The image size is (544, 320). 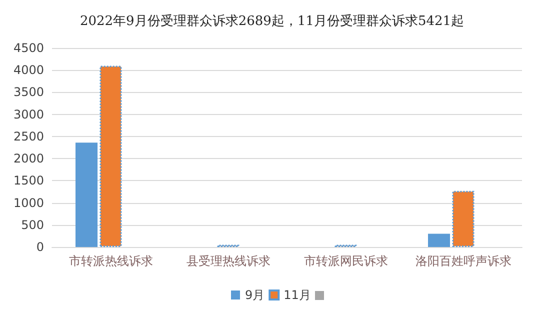 What do you see at coordinates (40, 247) in the screenshot?
I see `y-tick-label: 0` at bounding box center [40, 247].